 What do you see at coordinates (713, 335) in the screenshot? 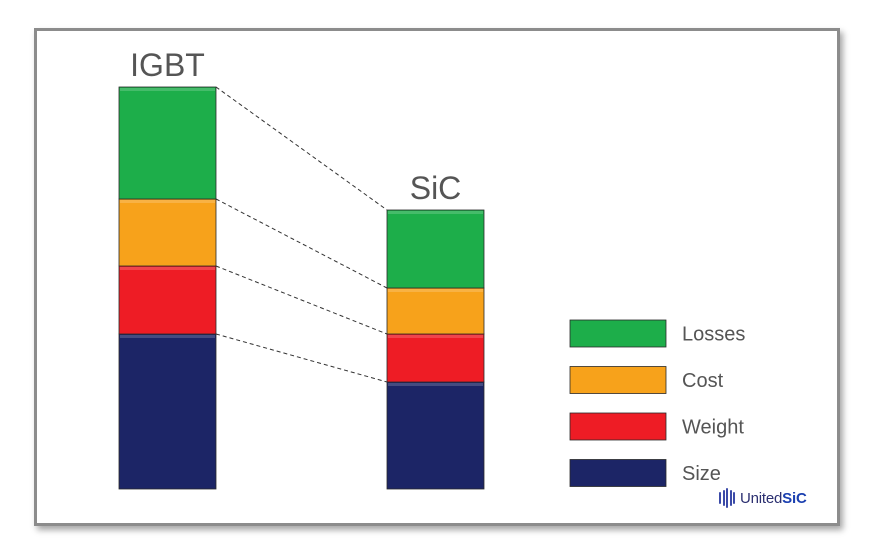
I see `legend-label-losses: Losses` at bounding box center [713, 335].